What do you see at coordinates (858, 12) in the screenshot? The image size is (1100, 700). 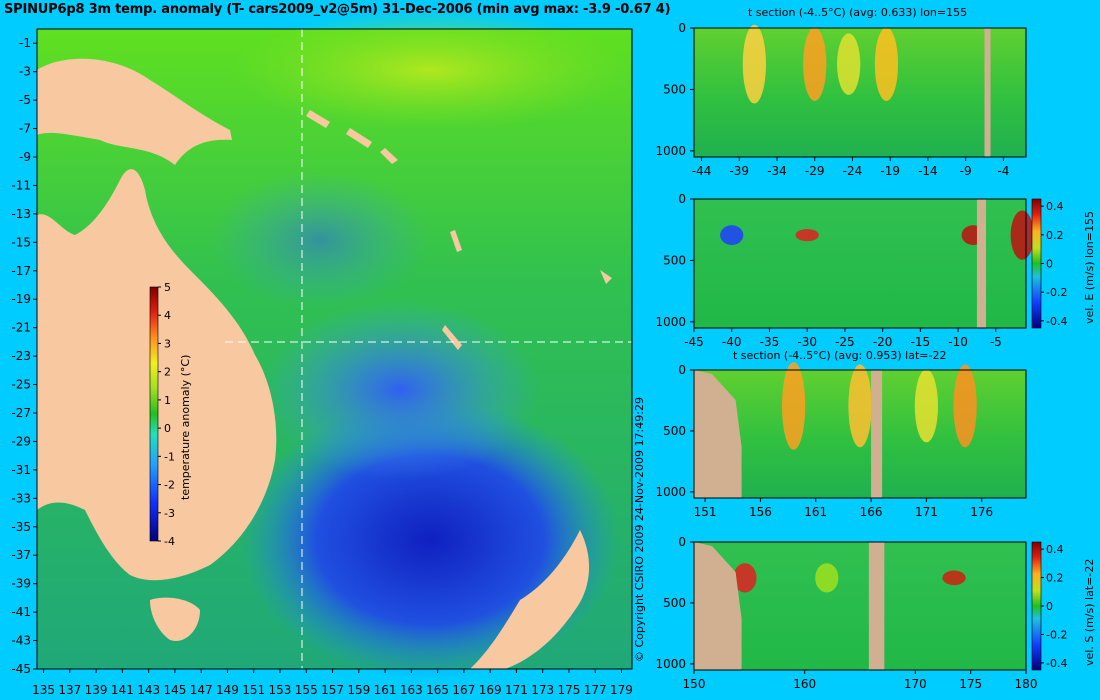 I see `section-1-title: t section (-4..5°C) (avg: 0.633) lon=155` at bounding box center [858, 12].